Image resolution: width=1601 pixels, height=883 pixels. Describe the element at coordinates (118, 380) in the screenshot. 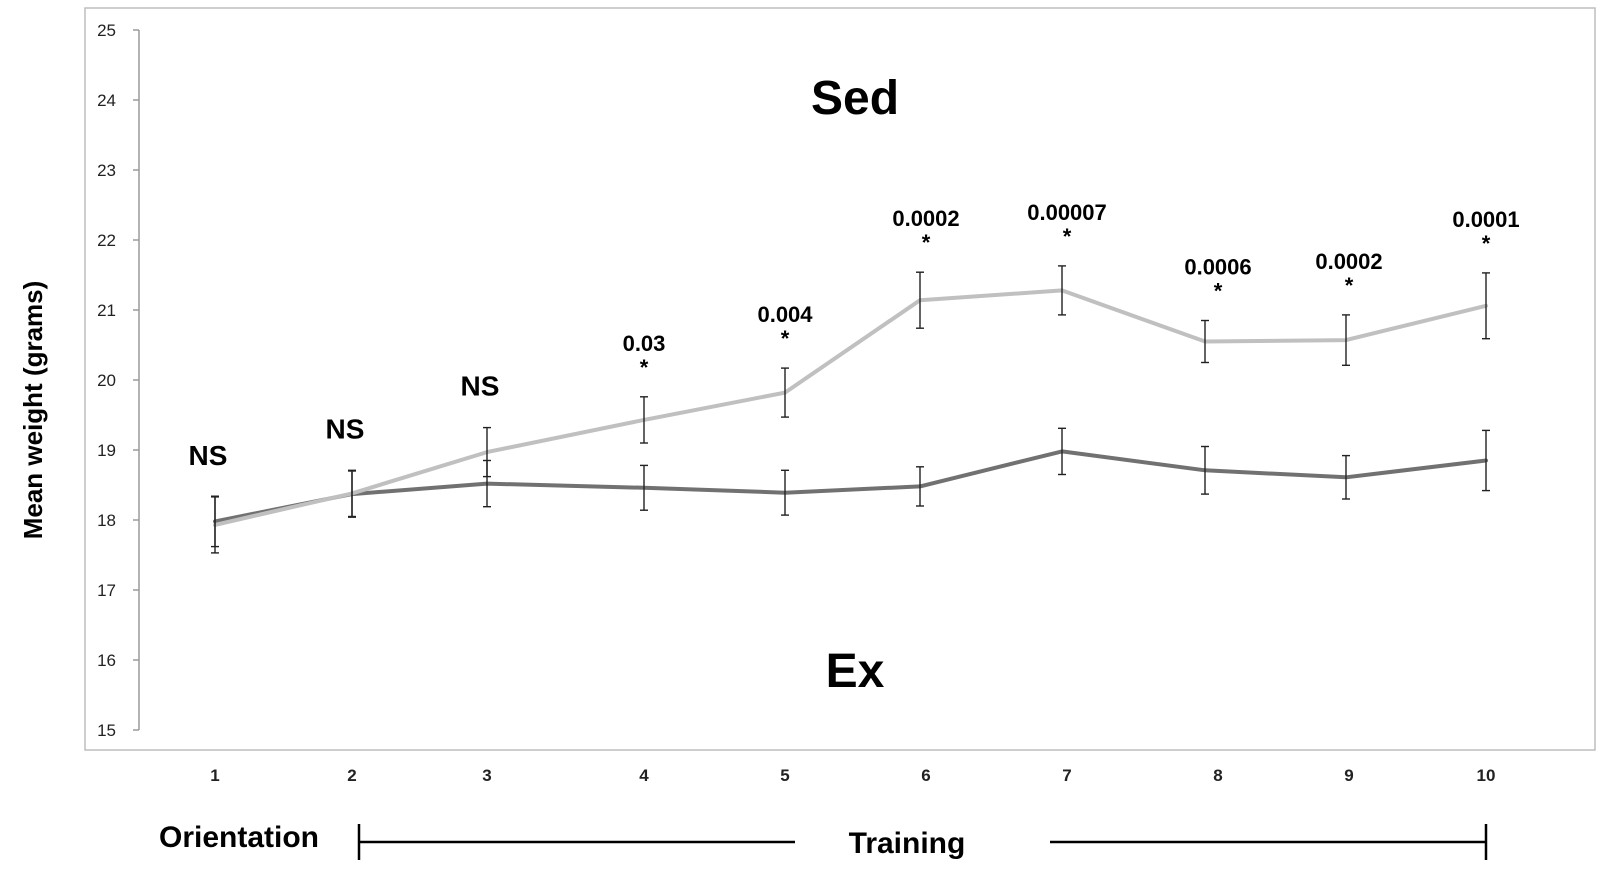

I see `y-ticks: 15 16 17 18 19 20 21 22 23 24 25` at that location.